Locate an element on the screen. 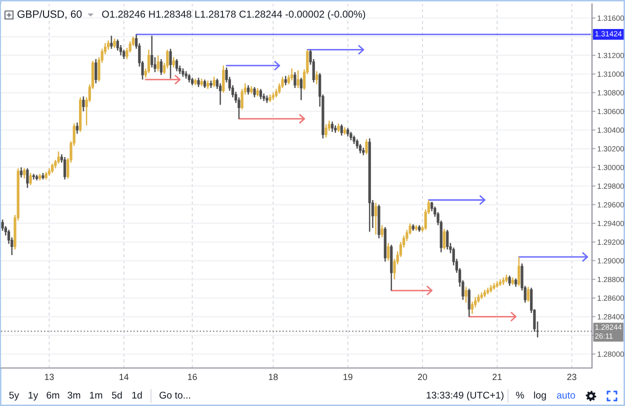 The height and width of the screenshot is (406, 625). text: O1.28246 H1.28348 L1.28178 C1.28244 -0.00002 (-0.00%) is located at coordinates (234, 15).